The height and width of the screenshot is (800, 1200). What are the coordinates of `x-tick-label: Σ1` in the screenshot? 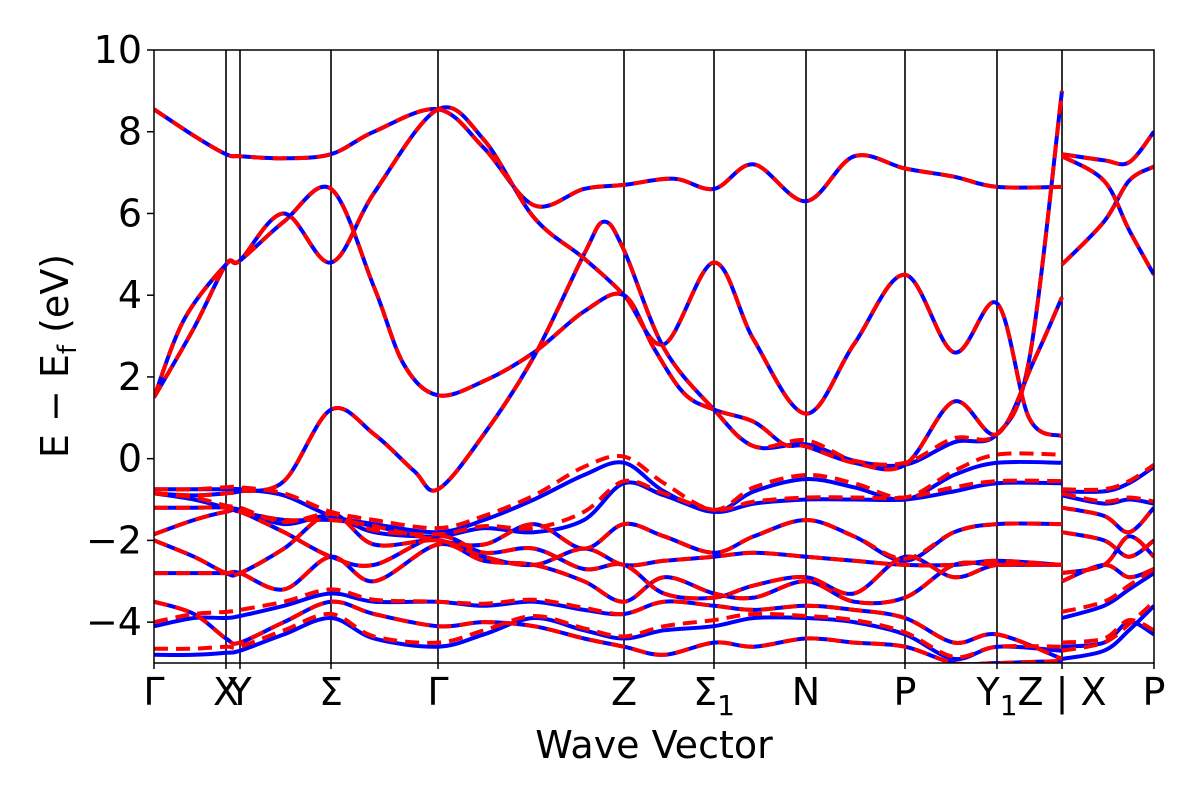 It's located at (714, 696).